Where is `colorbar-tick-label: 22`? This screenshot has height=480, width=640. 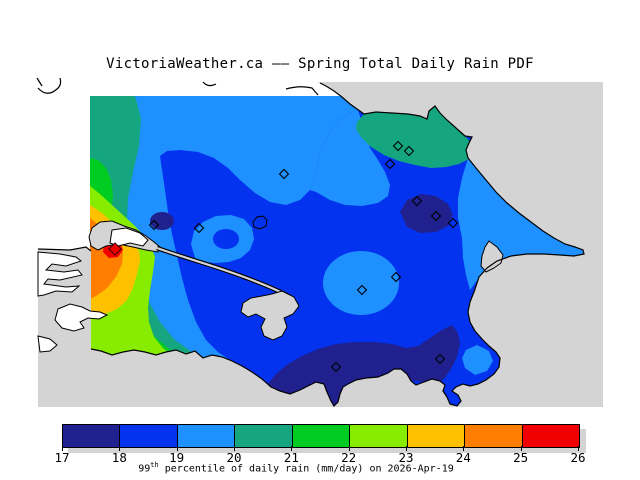 colorbar-tick-label: 22 is located at coordinates (349, 457).